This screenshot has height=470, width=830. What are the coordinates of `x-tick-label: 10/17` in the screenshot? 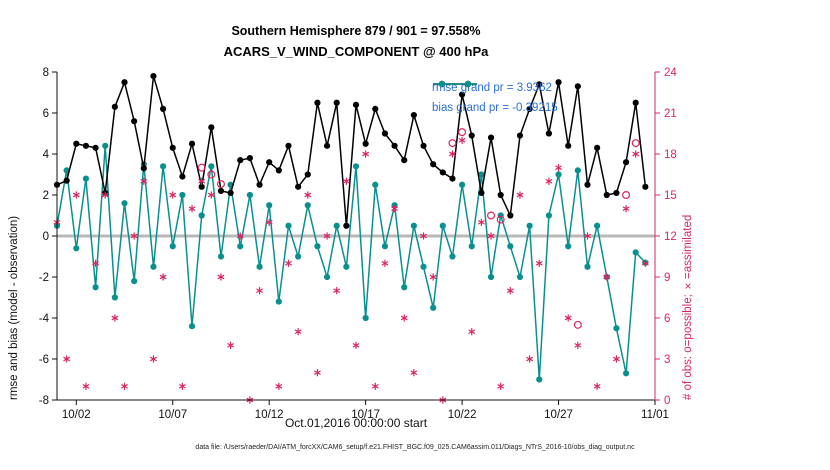 It's located at (365, 415).